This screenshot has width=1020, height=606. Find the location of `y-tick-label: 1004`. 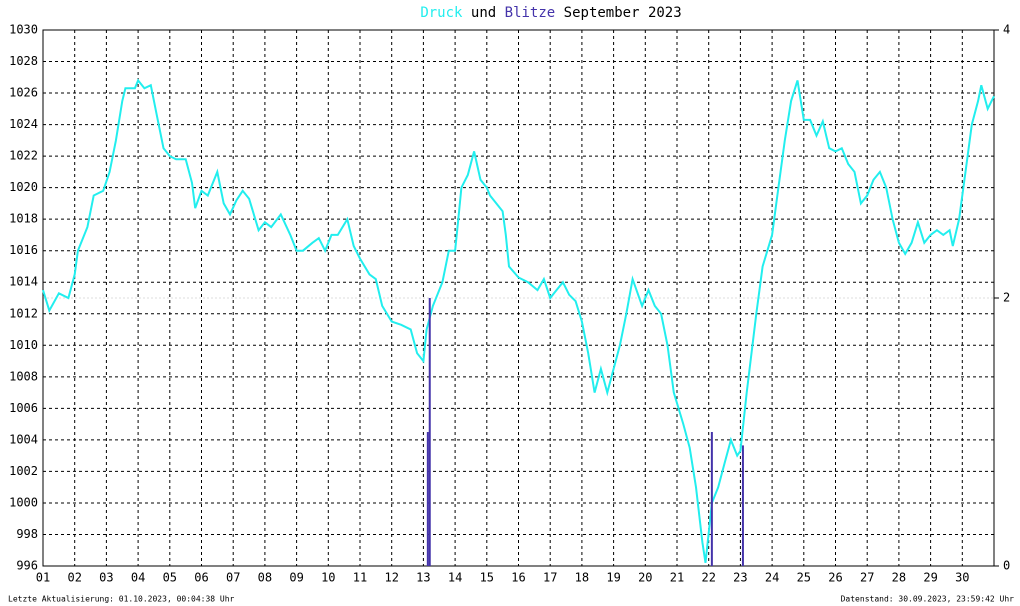

y-tick-label: 1004 is located at coordinates (23, 439).